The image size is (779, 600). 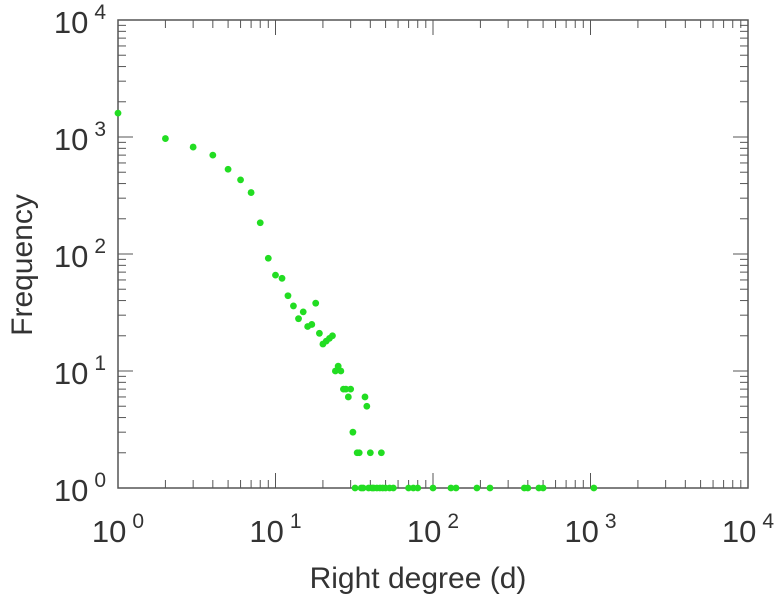 I want to click on x-axis-label: Right degree (d), so click(x=418, y=578).